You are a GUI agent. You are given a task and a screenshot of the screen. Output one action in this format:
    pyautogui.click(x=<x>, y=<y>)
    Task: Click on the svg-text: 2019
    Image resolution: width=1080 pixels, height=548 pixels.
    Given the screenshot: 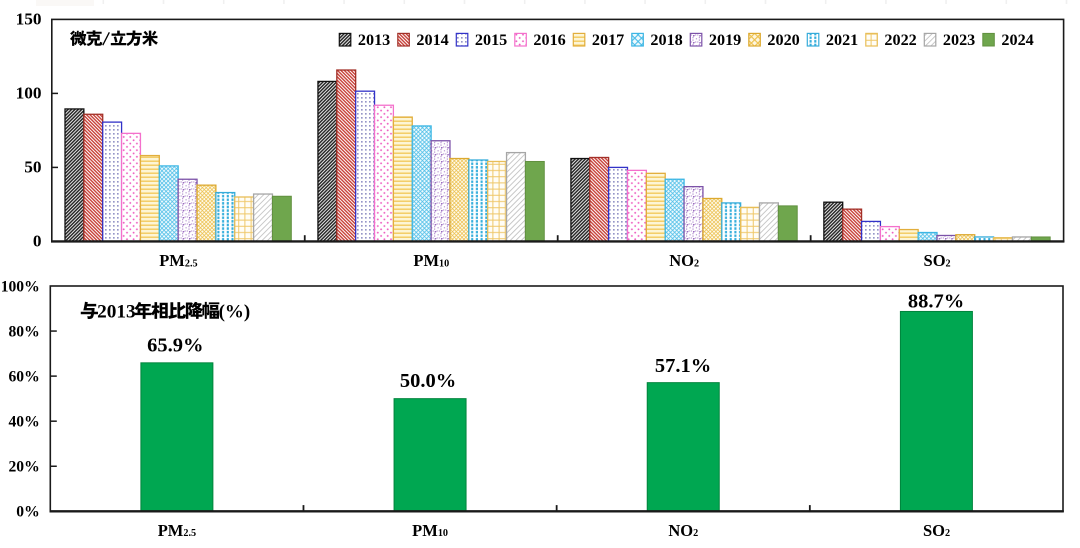 What is the action you would take?
    pyautogui.click(x=725, y=40)
    